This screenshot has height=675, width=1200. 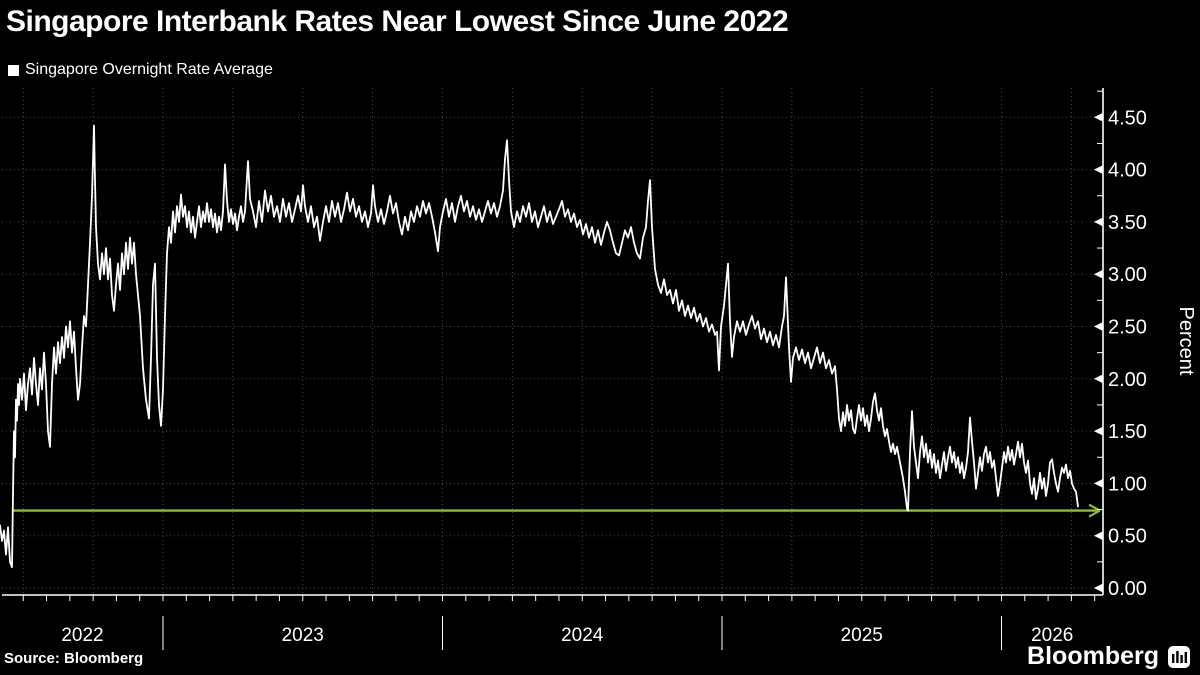 What do you see at coordinates (862, 635) in the screenshot?
I see `svg-text: 2025` at bounding box center [862, 635].